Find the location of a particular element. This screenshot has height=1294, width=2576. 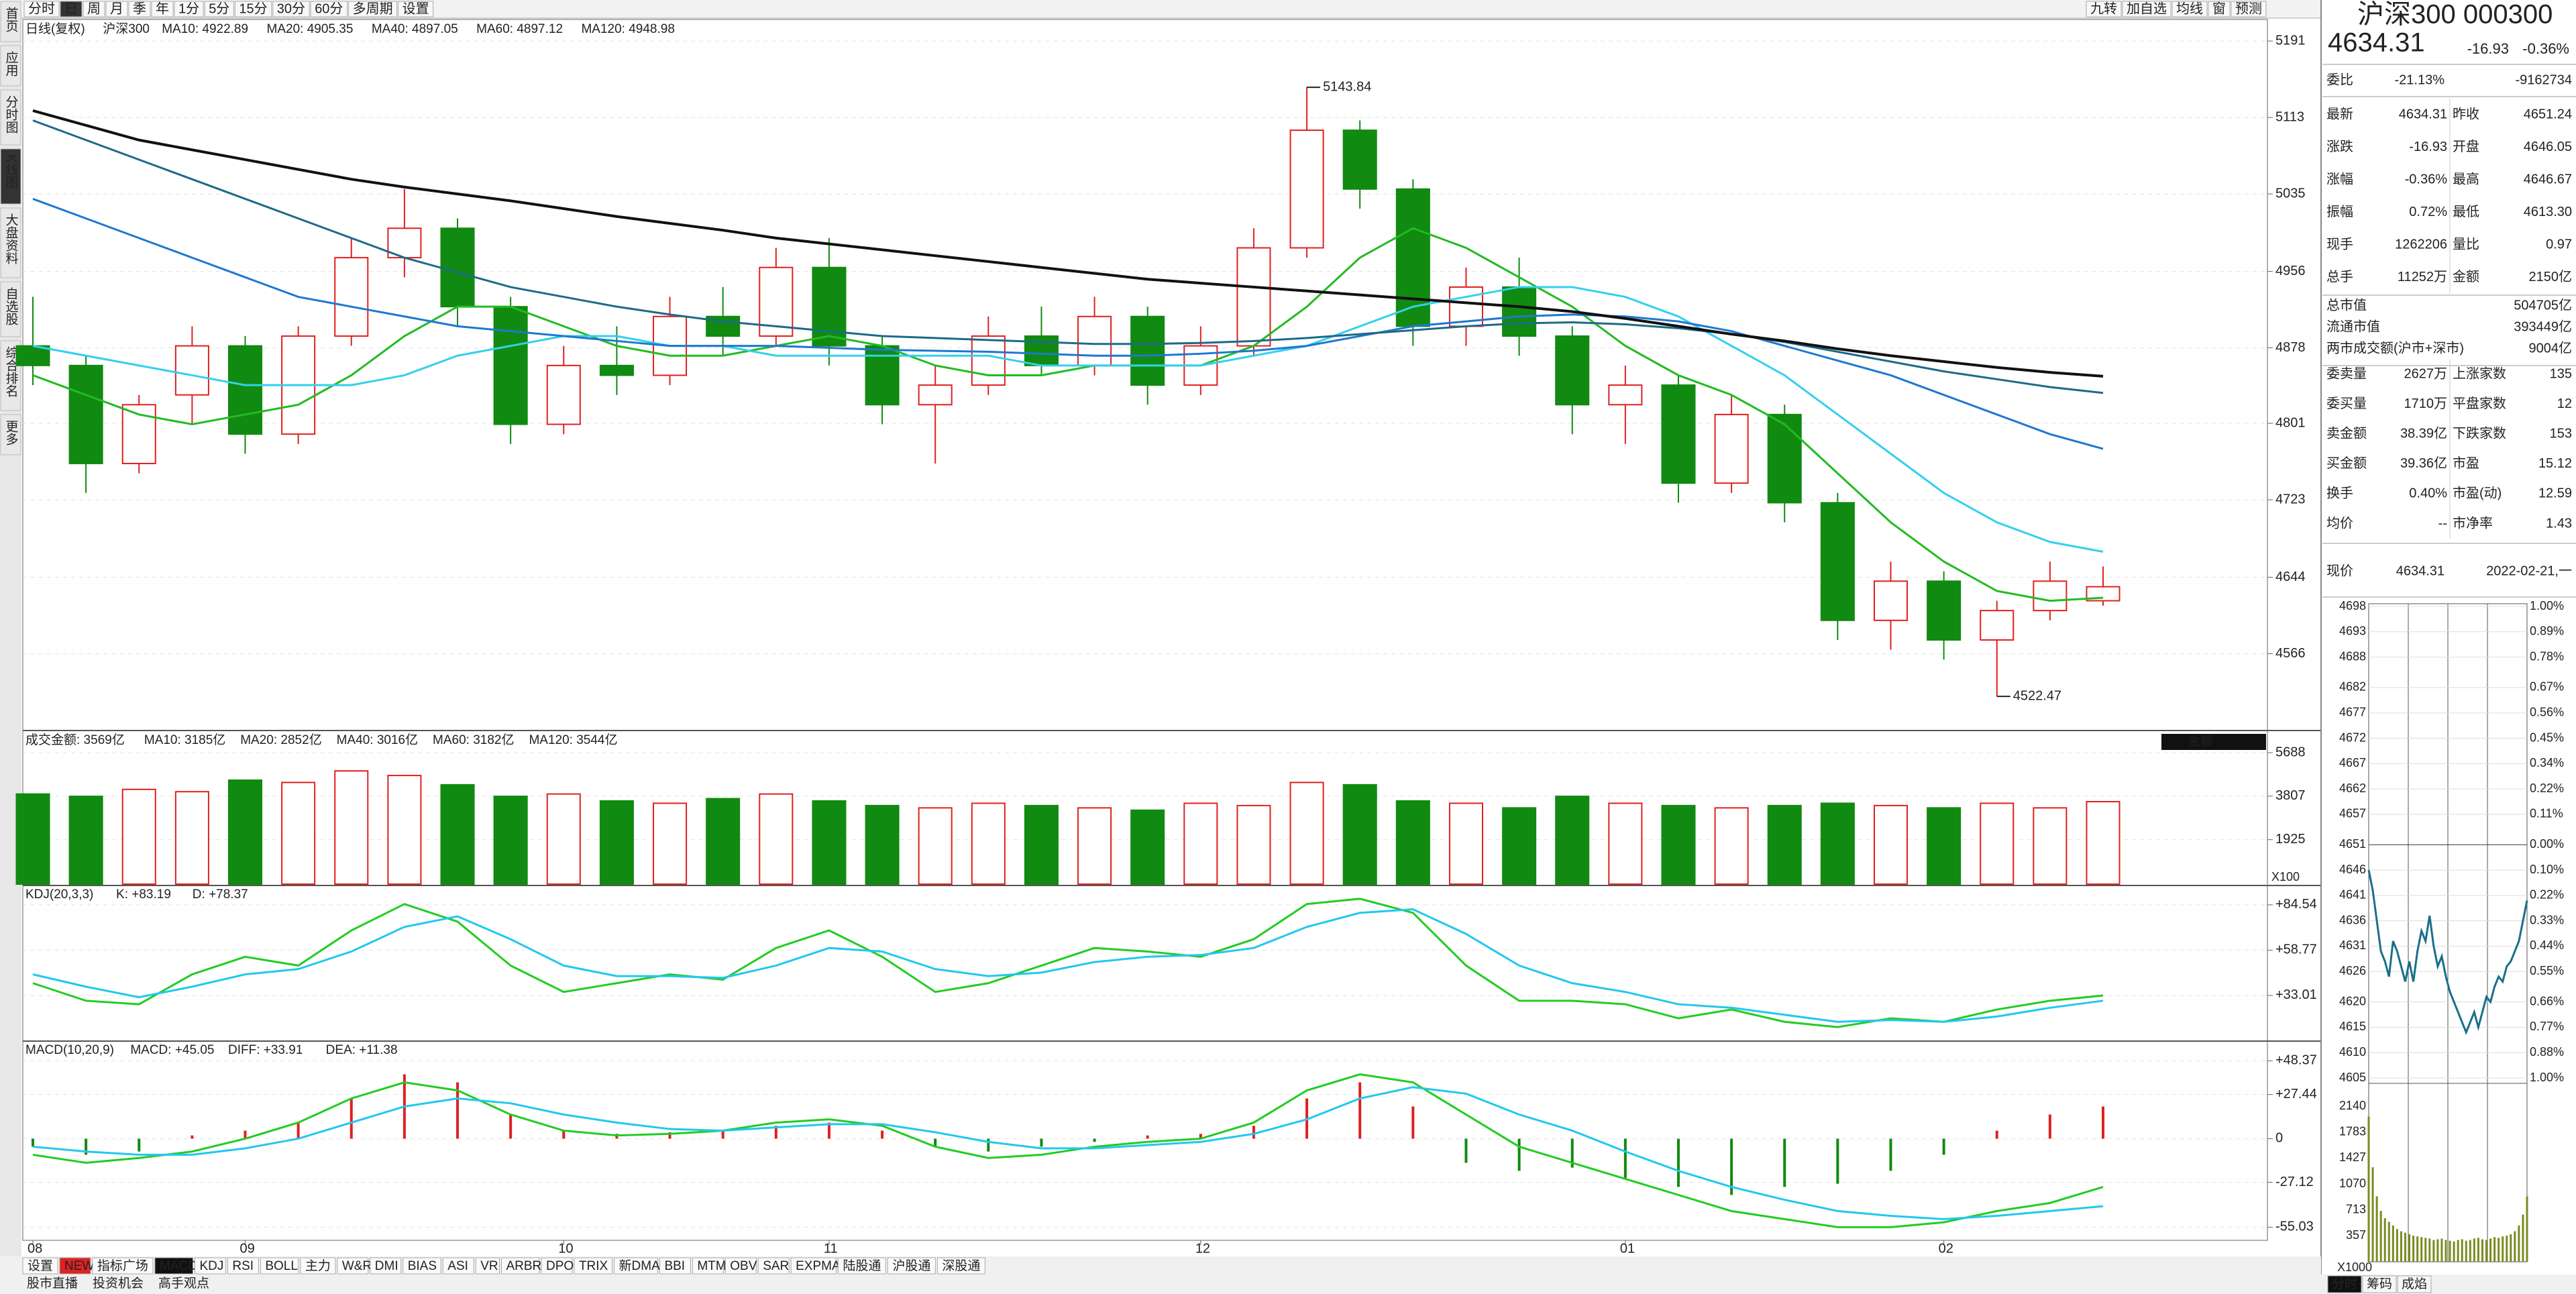

sidebar-label: 自选股 is located at coordinates (11, 306).